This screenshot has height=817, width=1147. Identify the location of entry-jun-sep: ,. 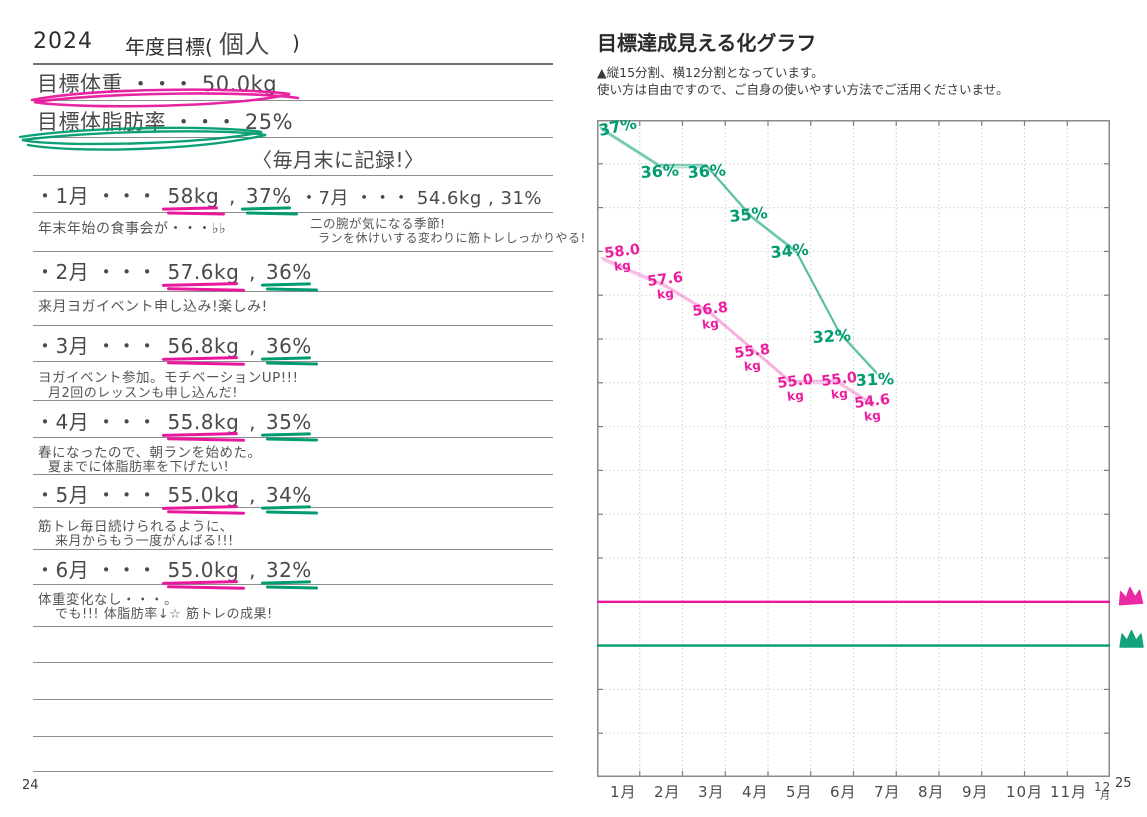
(252, 570).